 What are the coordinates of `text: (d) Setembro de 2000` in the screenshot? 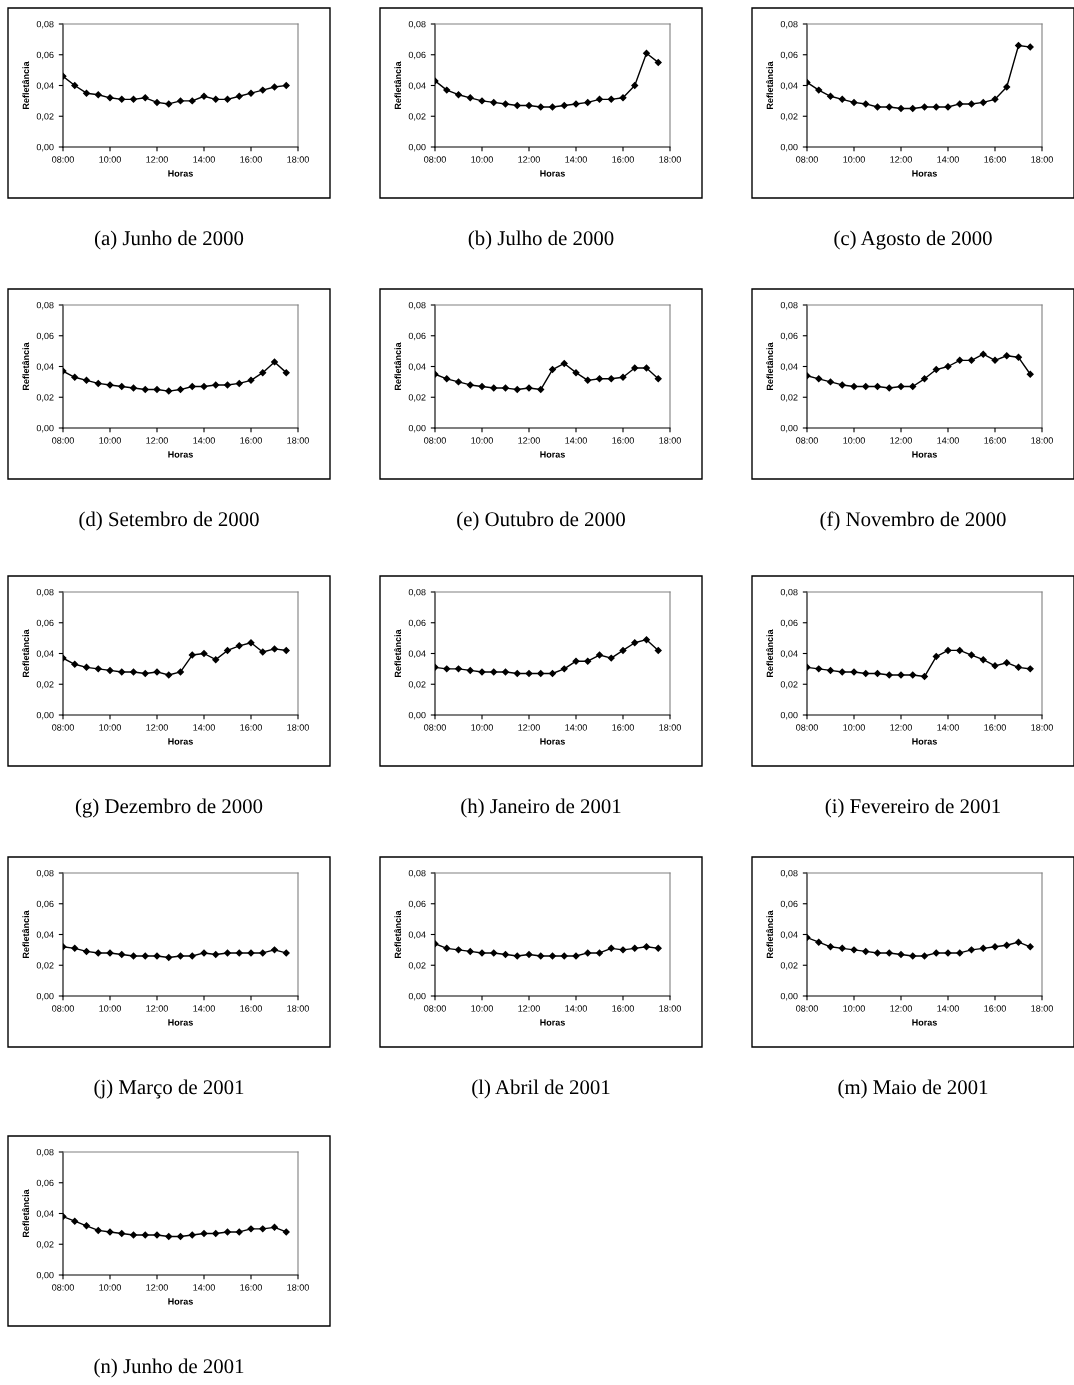 It's located at (169, 521).